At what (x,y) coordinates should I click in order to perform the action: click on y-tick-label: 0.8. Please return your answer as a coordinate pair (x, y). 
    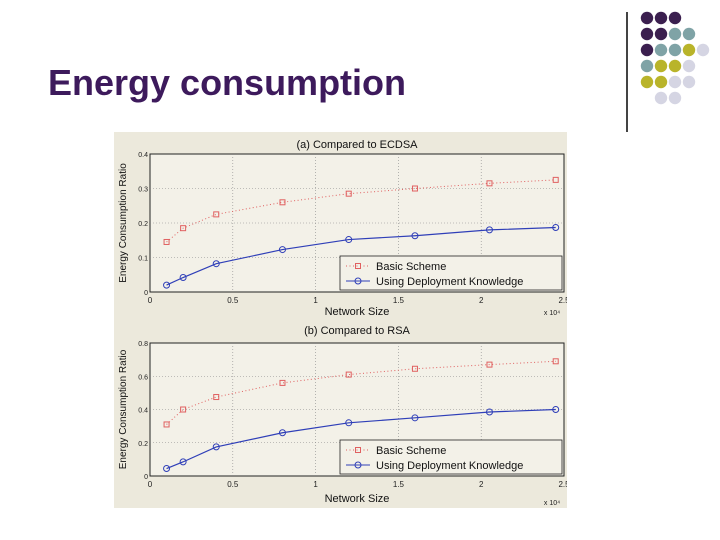
    Looking at the image, I should click on (143, 344).